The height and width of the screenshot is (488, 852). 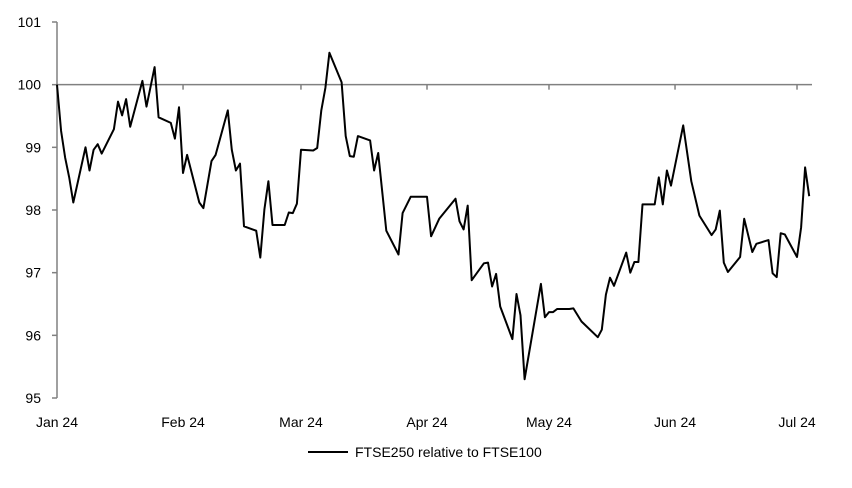 I want to click on x-tick-label: Jun 24, so click(x=675, y=422).